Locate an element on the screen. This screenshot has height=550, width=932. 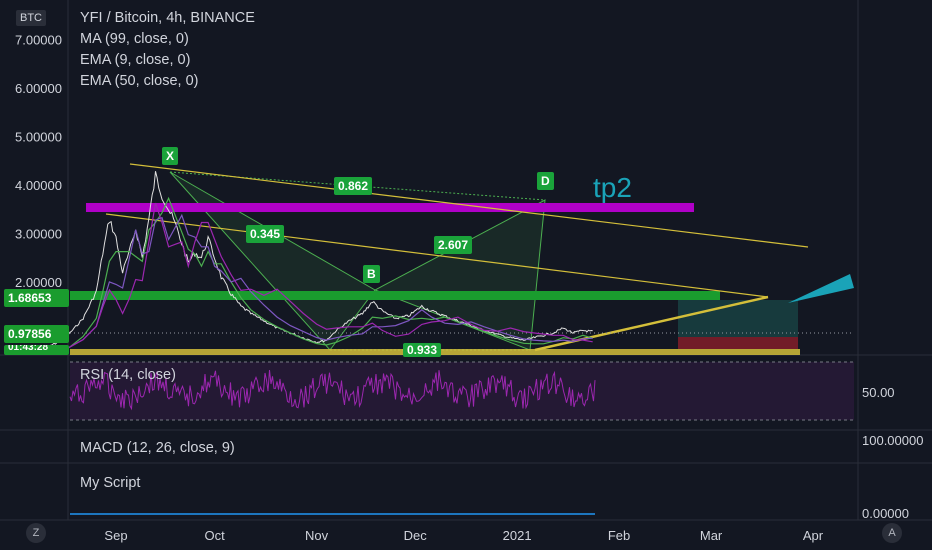
x-tick-label: Dec is located at coordinates (416, 535).